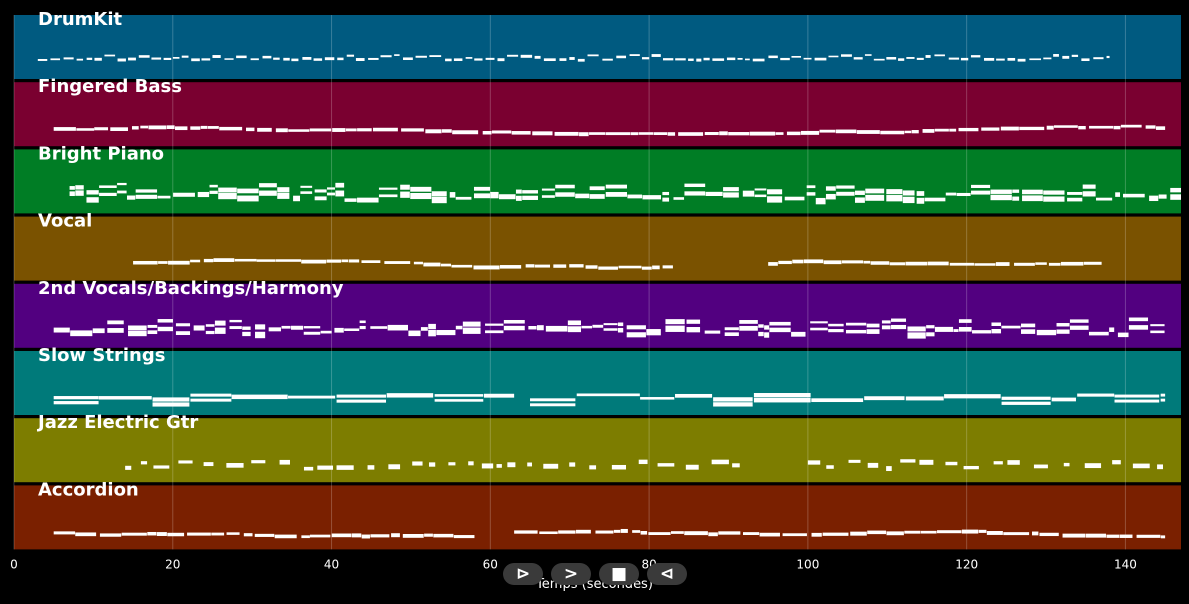 Image resolution: width=1189 pixels, height=604 pixels. What do you see at coordinates (331, 564) in the screenshot?
I see `x-tick-label: 40` at bounding box center [331, 564].